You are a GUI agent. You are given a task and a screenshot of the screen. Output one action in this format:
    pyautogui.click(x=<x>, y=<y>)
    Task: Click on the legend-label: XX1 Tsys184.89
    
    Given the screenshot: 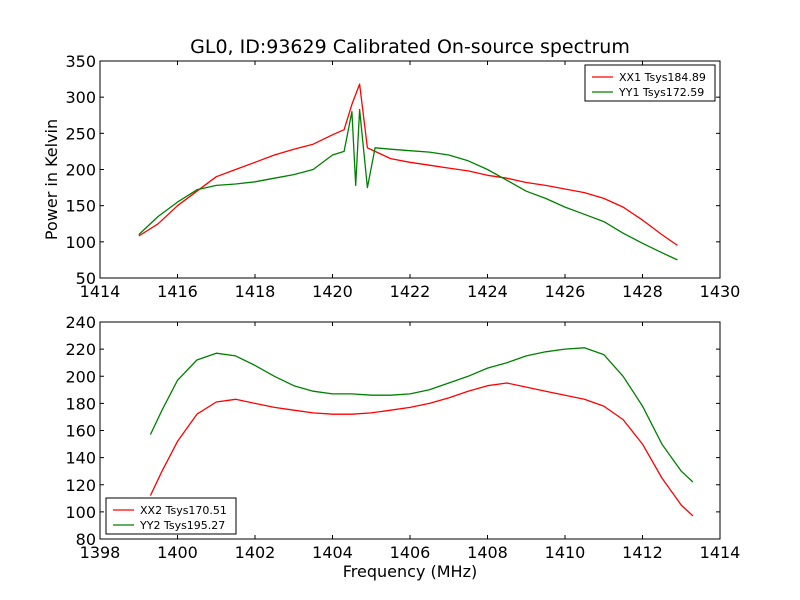 What is the action you would take?
    pyautogui.click(x=662, y=77)
    